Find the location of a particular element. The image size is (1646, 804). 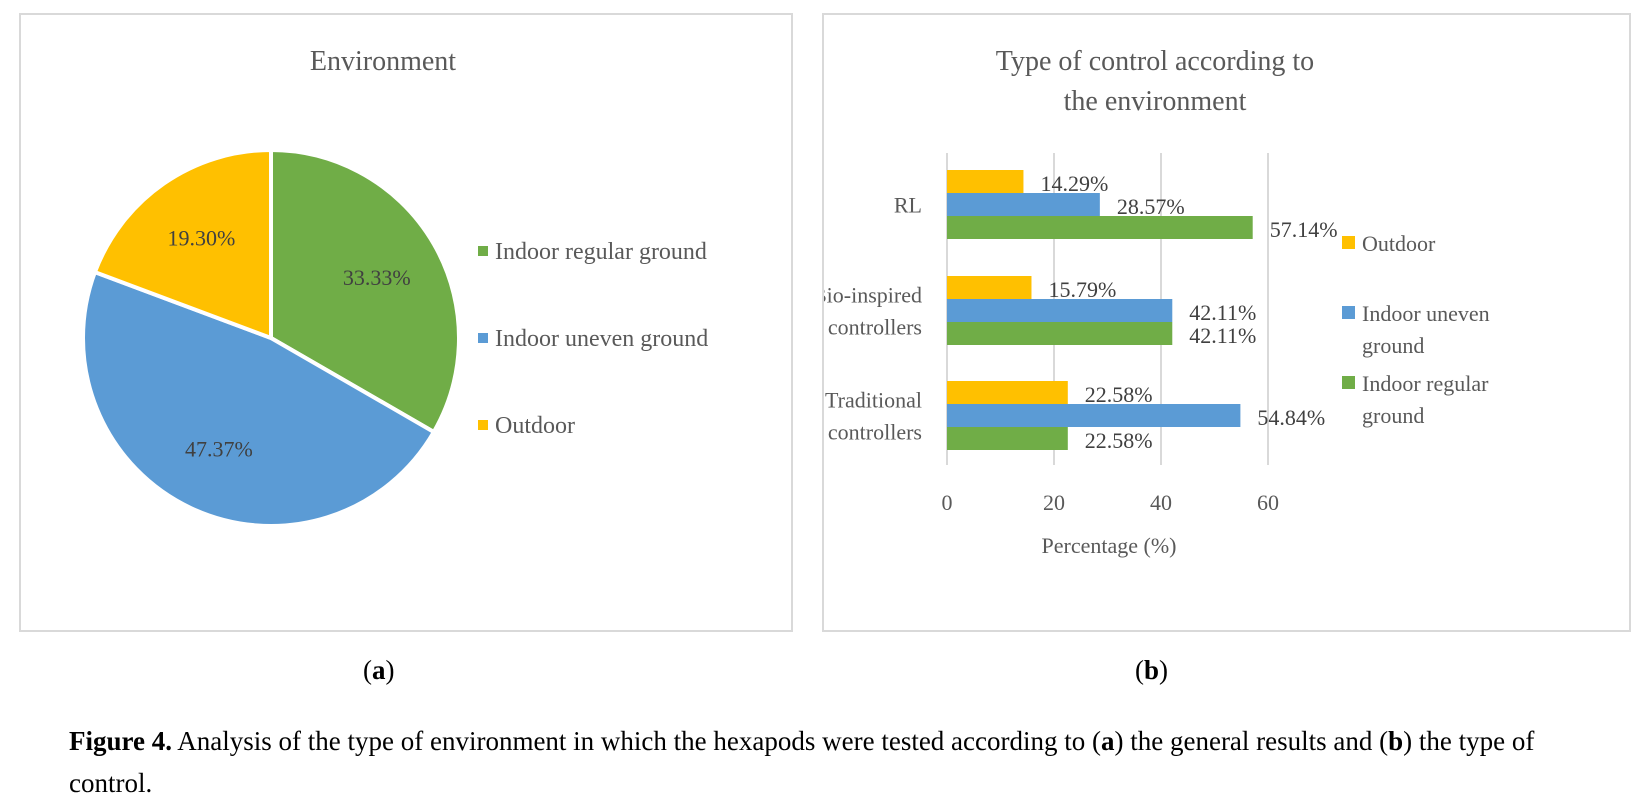

pie-slice-indoor-regular-ground is located at coordinates (365, 291).